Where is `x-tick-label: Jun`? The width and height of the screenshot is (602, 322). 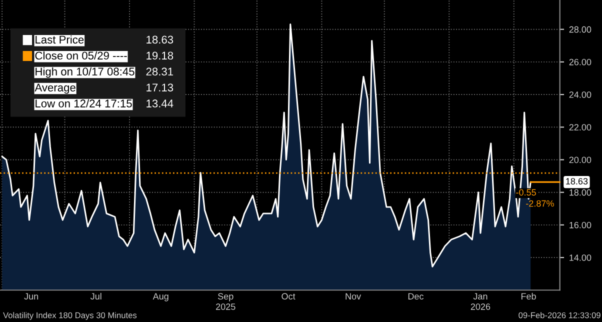
x-tick-label: Jun is located at coordinates (31, 296).